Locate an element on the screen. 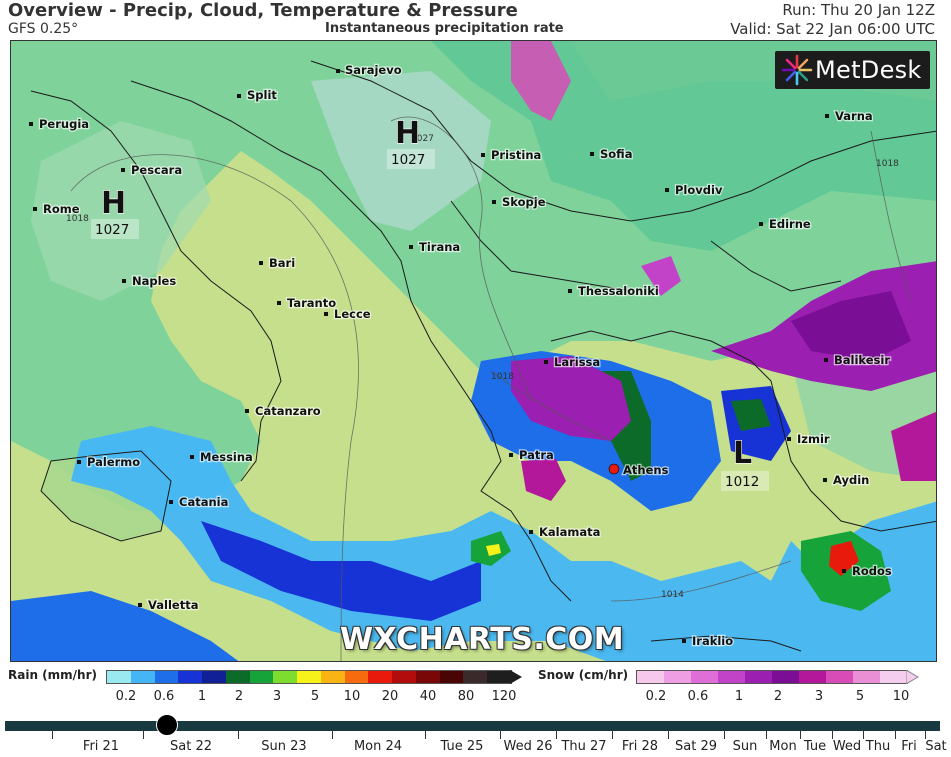  city-label: Skopje is located at coordinates (524, 202).